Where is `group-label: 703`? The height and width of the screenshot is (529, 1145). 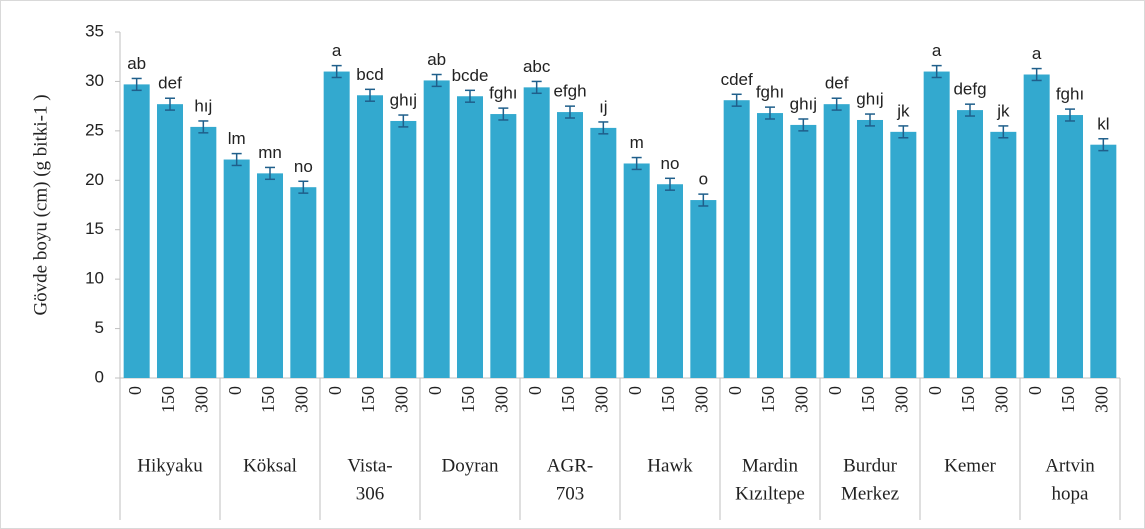
group-label: 703 is located at coordinates (570, 493).